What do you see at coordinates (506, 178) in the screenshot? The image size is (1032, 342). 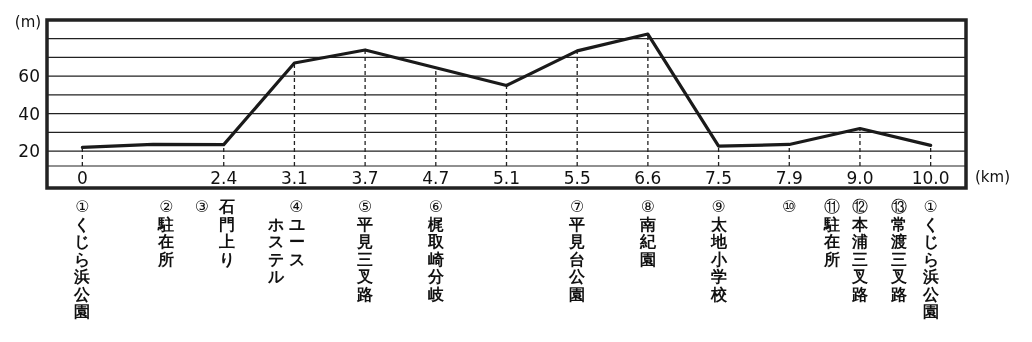 I see `x-tick-label: 5.1` at bounding box center [506, 178].